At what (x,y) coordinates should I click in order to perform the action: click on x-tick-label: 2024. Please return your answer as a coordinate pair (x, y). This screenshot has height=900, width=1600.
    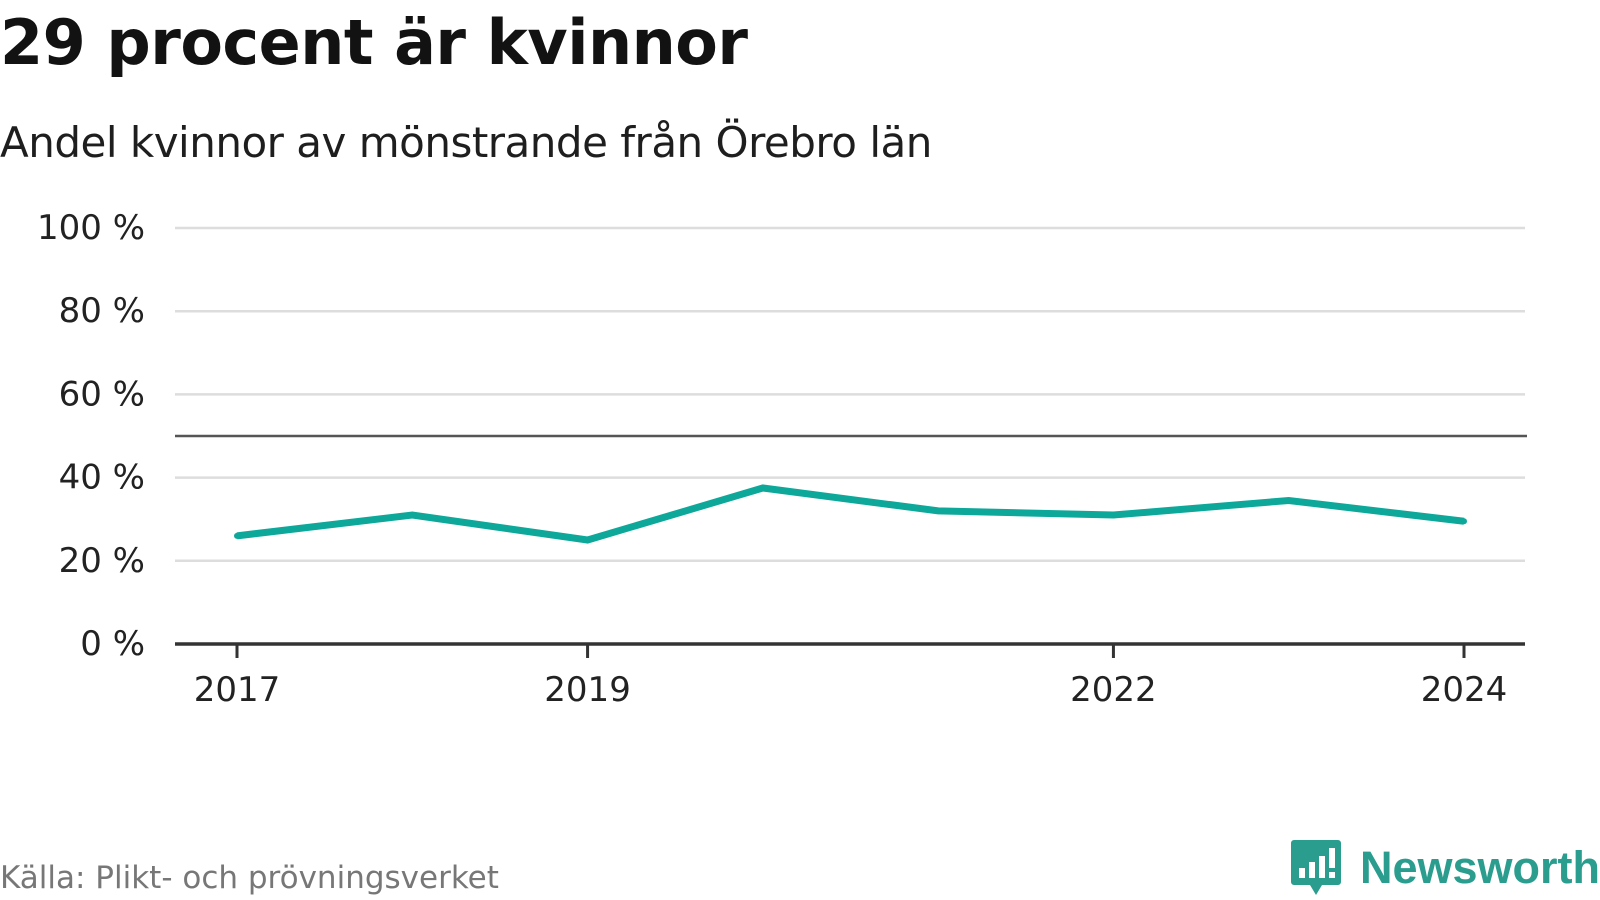
    Looking at the image, I should click on (1464, 690).